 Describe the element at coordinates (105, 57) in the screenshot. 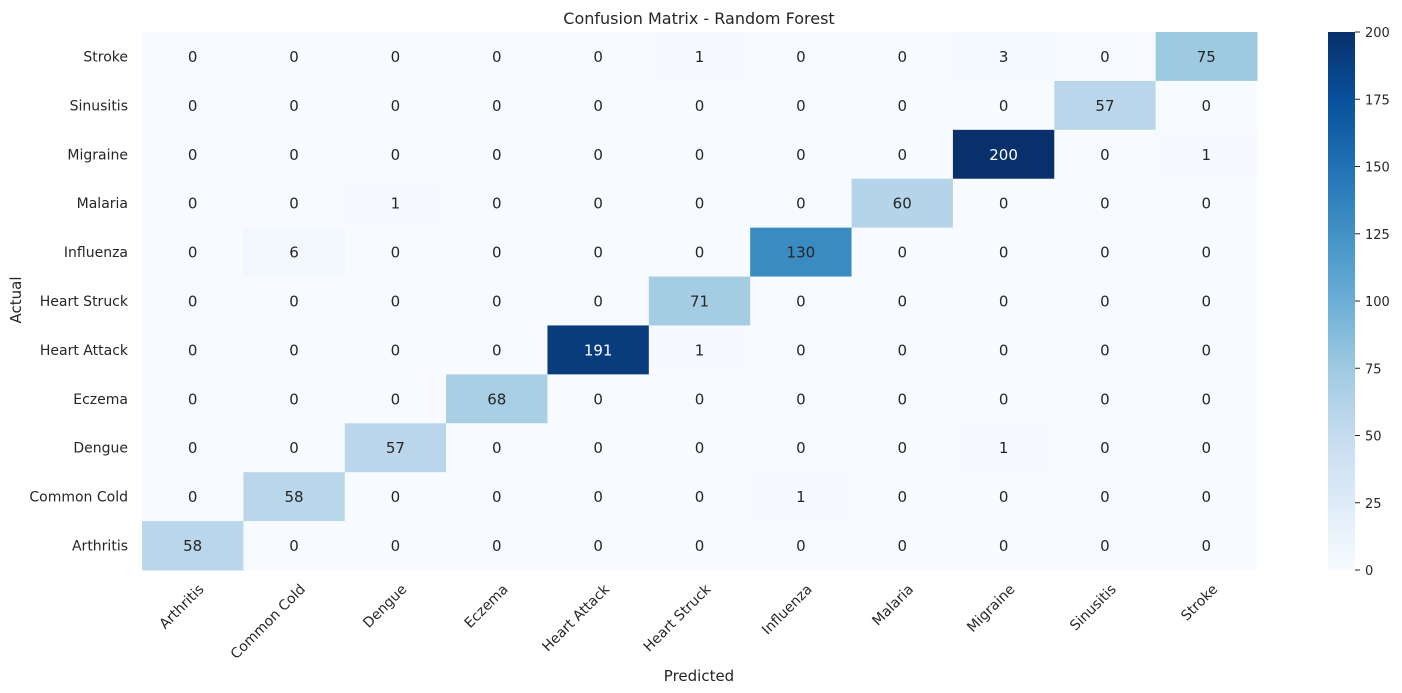

I see `y-tick-label: Stroke` at that location.